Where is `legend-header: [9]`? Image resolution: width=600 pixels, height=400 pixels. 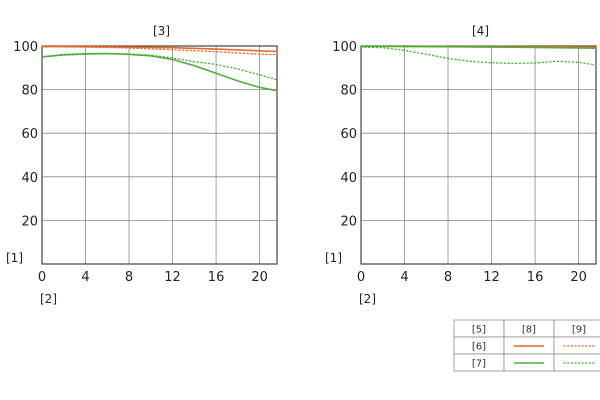 legend-header: [9] is located at coordinates (579, 330).